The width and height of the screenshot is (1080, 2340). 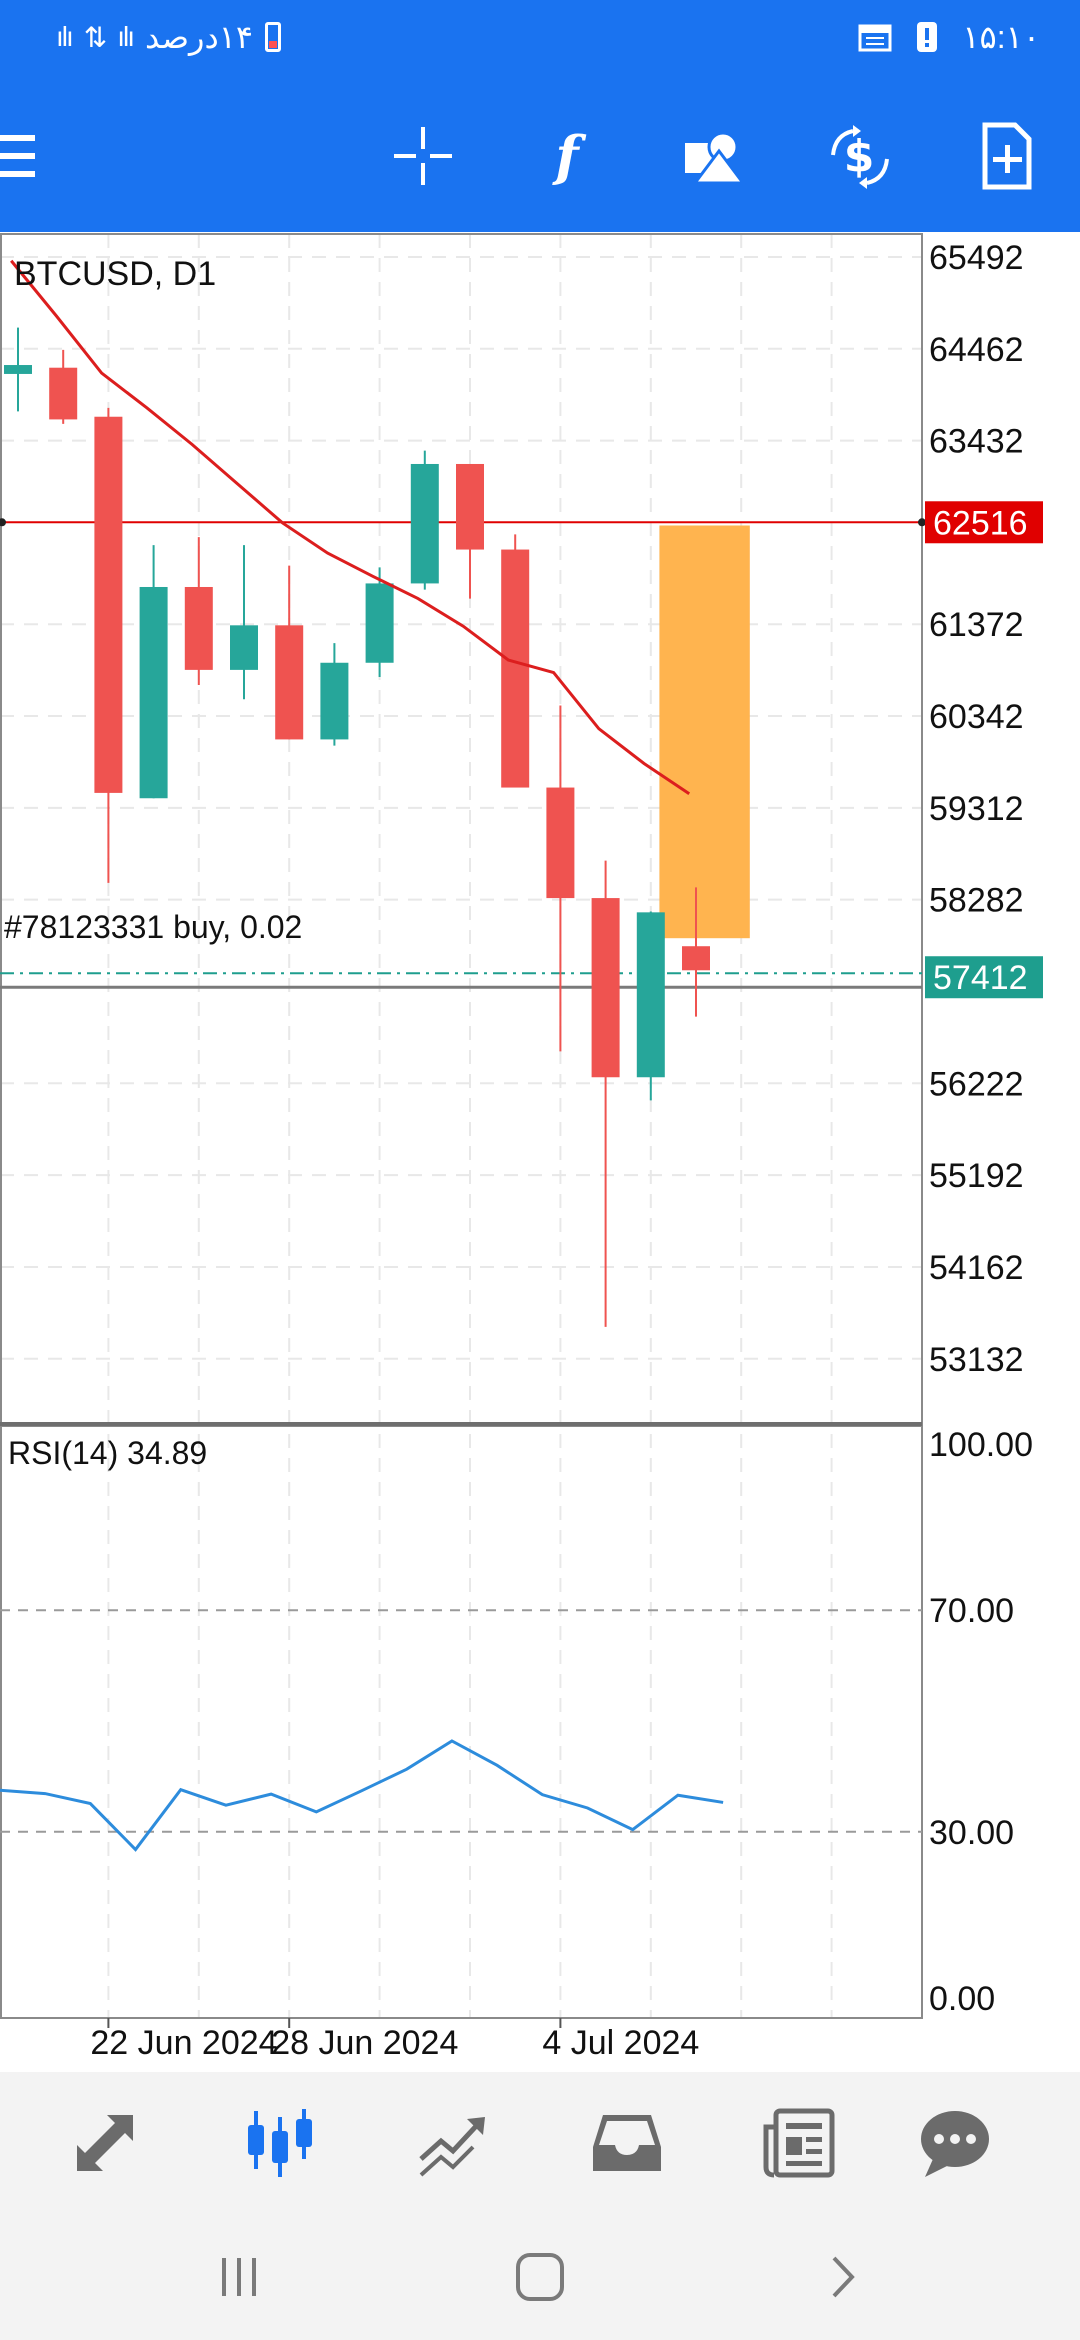 I want to click on current-price-tag, so click(x=984, y=522).